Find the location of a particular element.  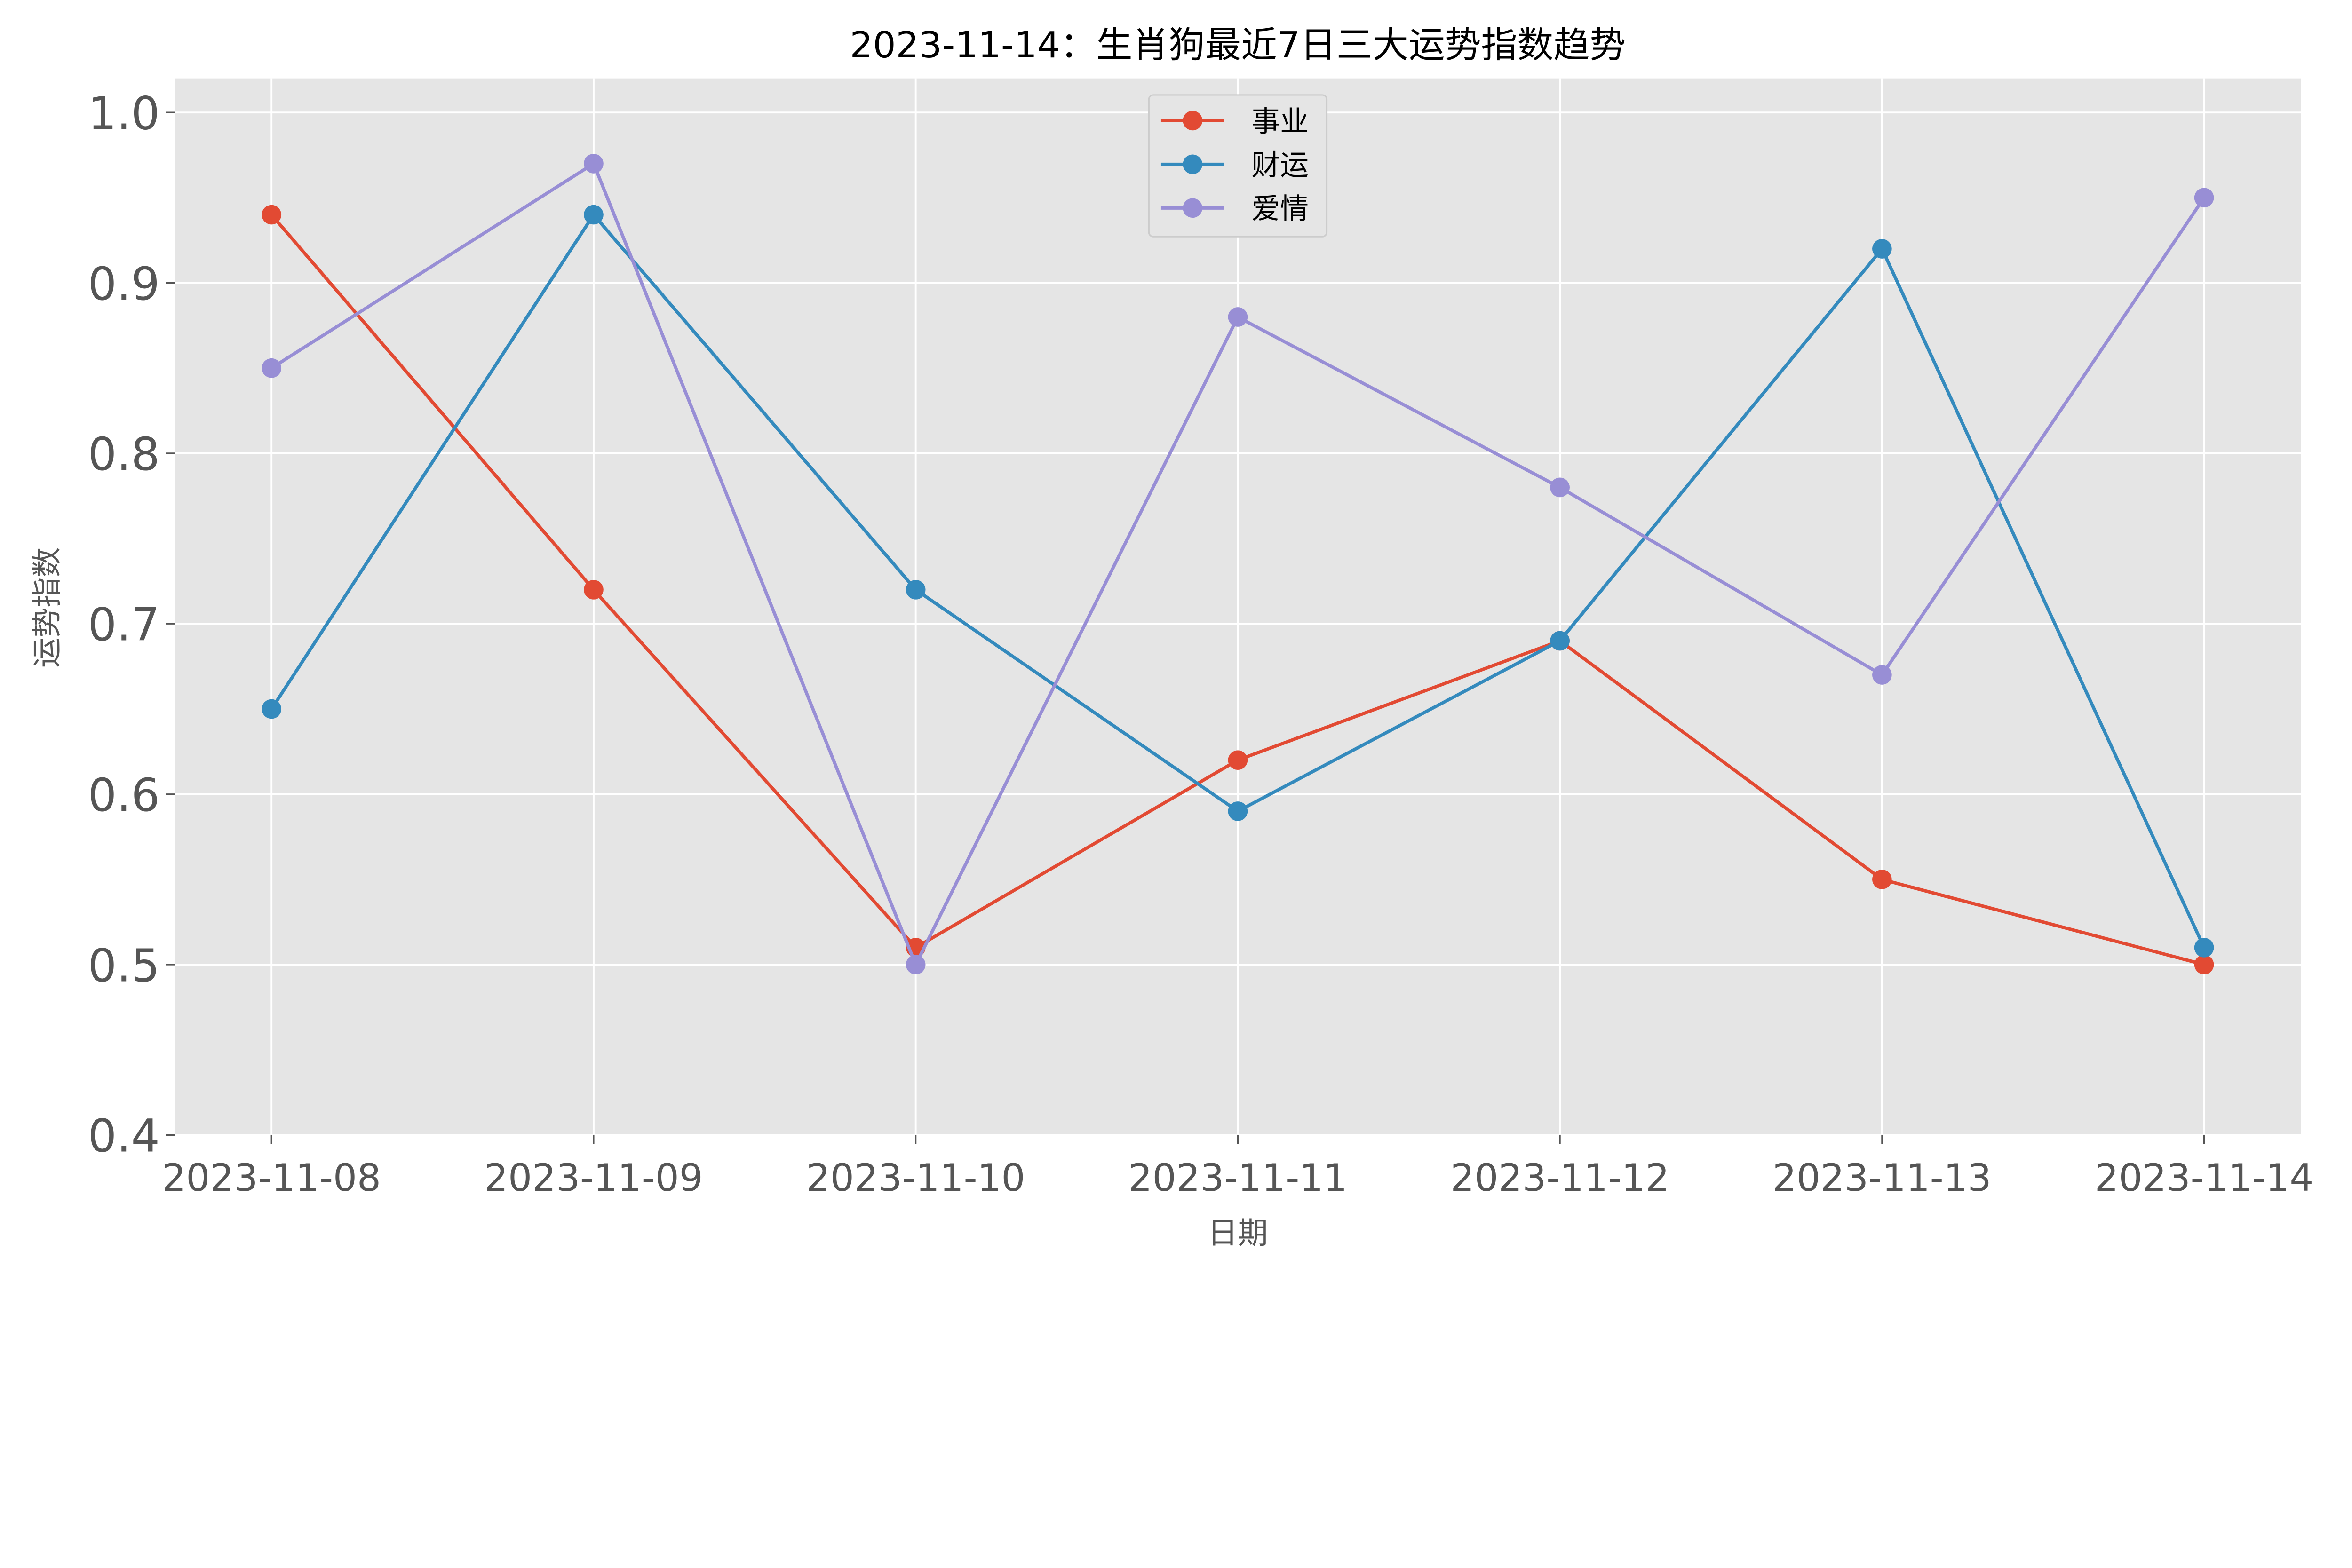

chart-title: 2023-11-14：生肖狗最近7日三大运势指数趋势 is located at coordinates (1238, 45).